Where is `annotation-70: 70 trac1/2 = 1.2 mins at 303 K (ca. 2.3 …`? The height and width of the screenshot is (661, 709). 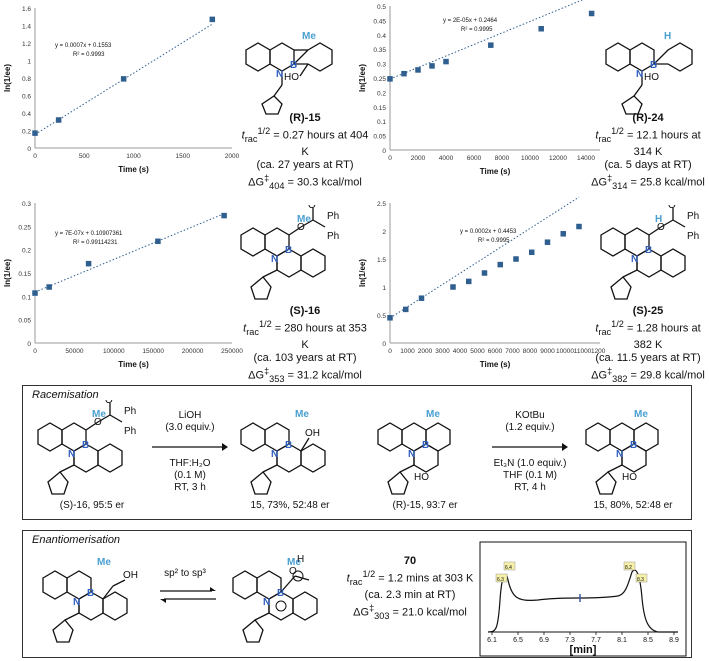
annotation-70: 70 trac1/2 = 1.2 mins at 303 K (ca. 2.3 … is located at coordinates (410, 589).